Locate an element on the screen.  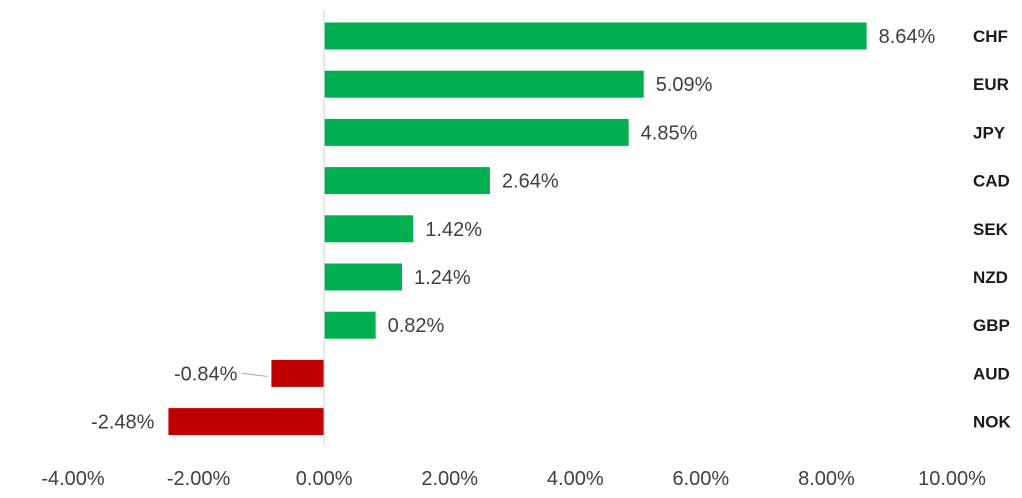
x-tick-label: 4.00% is located at coordinates (575, 479).